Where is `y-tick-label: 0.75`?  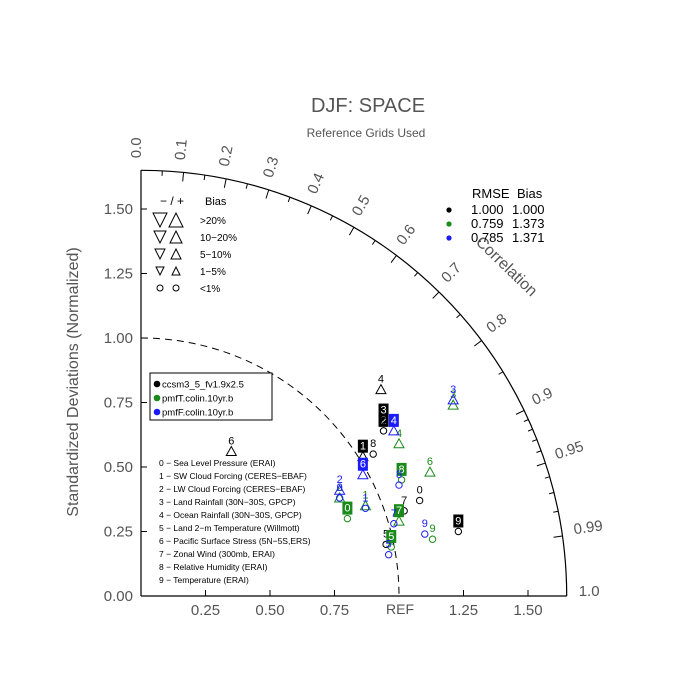 y-tick-label: 0.75 is located at coordinates (118, 403).